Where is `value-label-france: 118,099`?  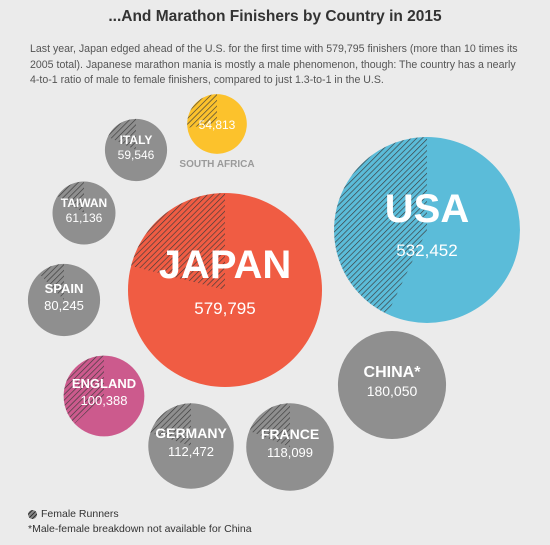
value-label-france: 118,099 is located at coordinates (290, 452).